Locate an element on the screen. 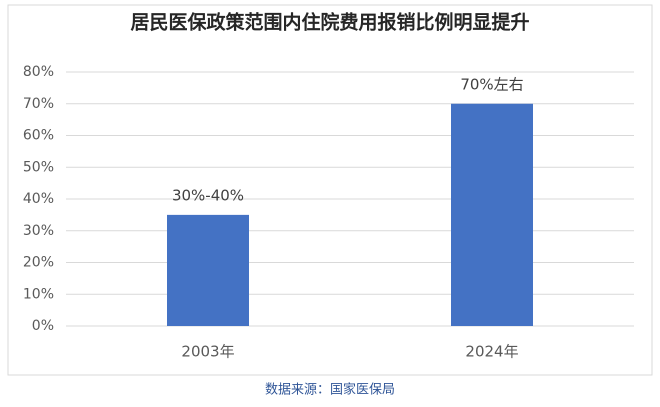 The height and width of the screenshot is (407, 660). value-label: 70%左右 is located at coordinates (491, 84).